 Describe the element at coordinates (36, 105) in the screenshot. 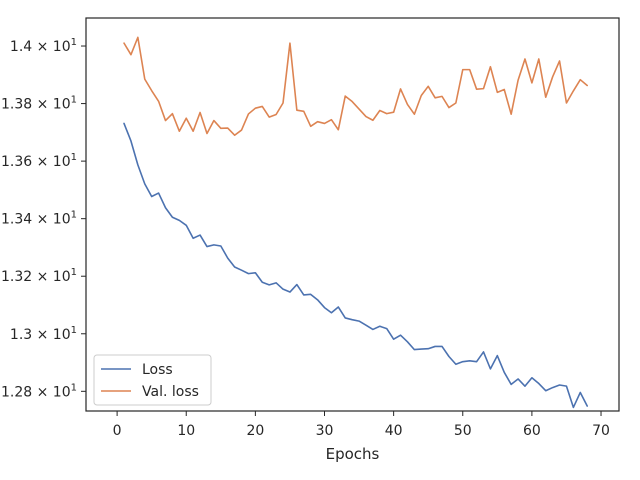

I see `y-tick-base: 1.38 × 10` at that location.